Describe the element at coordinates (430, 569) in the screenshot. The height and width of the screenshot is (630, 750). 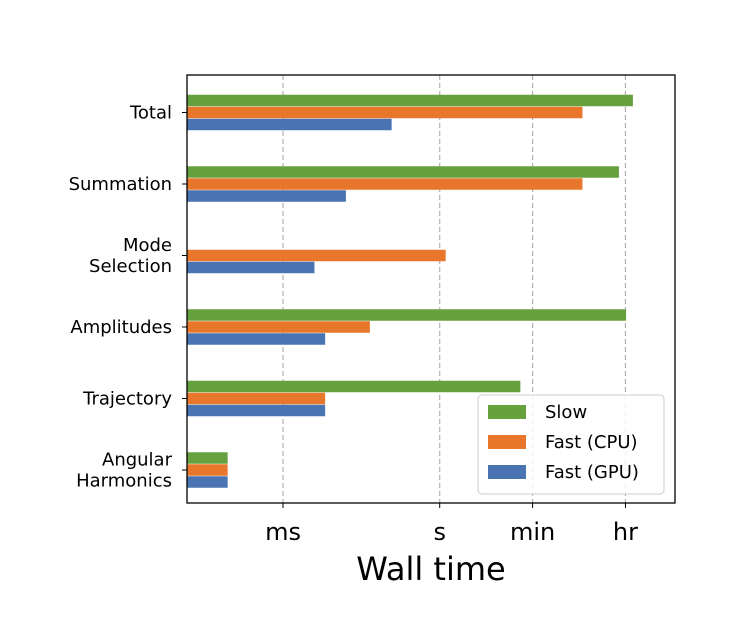
I see `x-axis-title: Wall time` at that location.